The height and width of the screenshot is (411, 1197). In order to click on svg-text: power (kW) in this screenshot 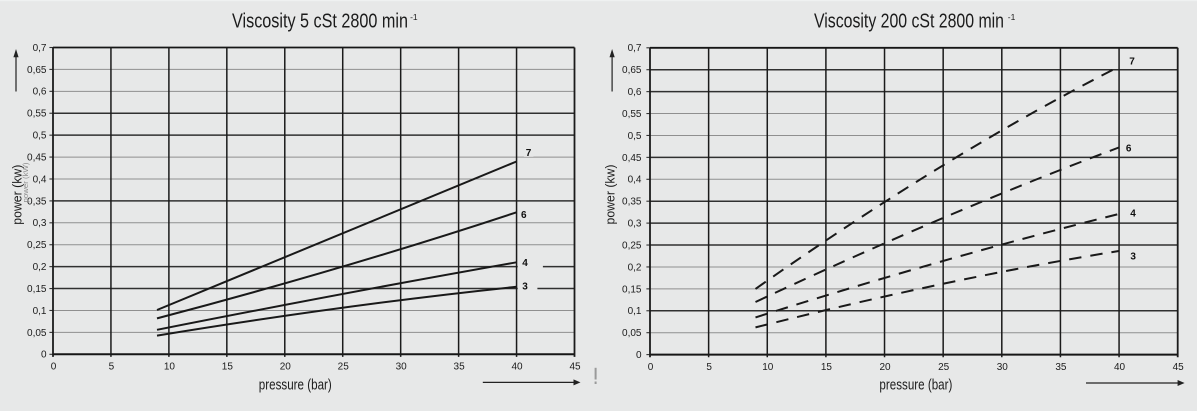, I will do `click(26, 183)`.